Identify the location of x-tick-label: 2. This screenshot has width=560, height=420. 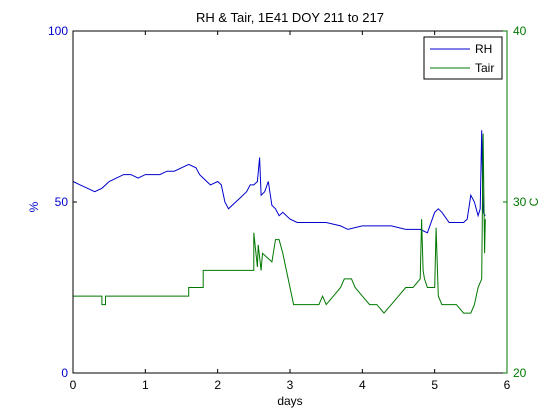
(217, 385).